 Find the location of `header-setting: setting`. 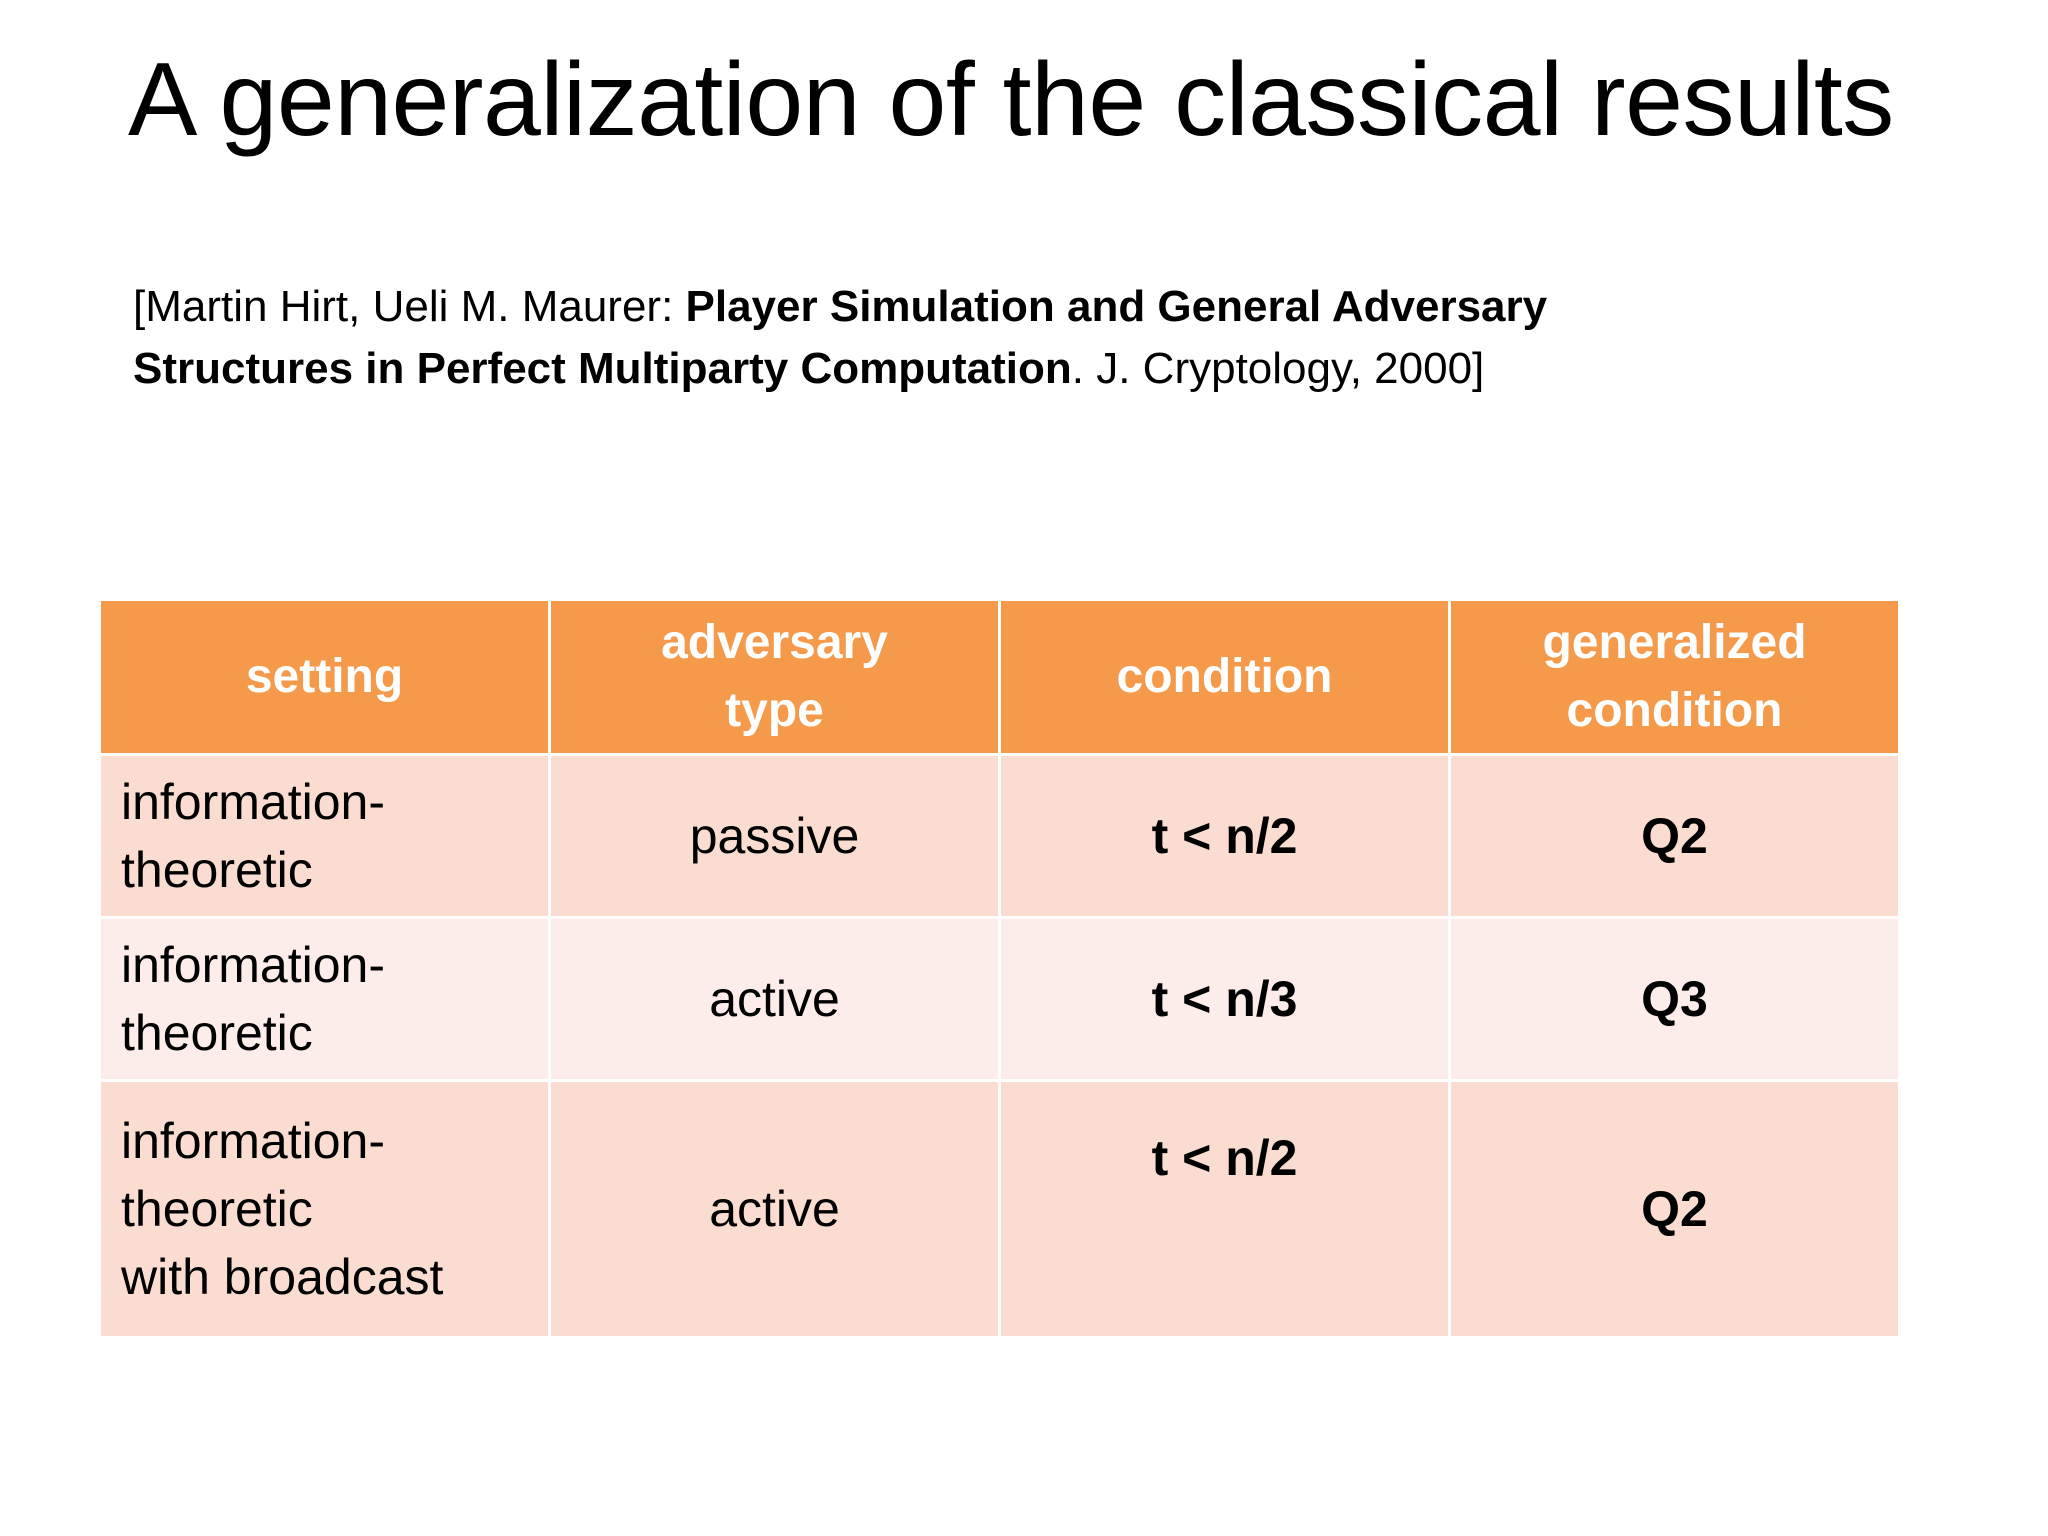

header-setting: setting is located at coordinates (324, 677).